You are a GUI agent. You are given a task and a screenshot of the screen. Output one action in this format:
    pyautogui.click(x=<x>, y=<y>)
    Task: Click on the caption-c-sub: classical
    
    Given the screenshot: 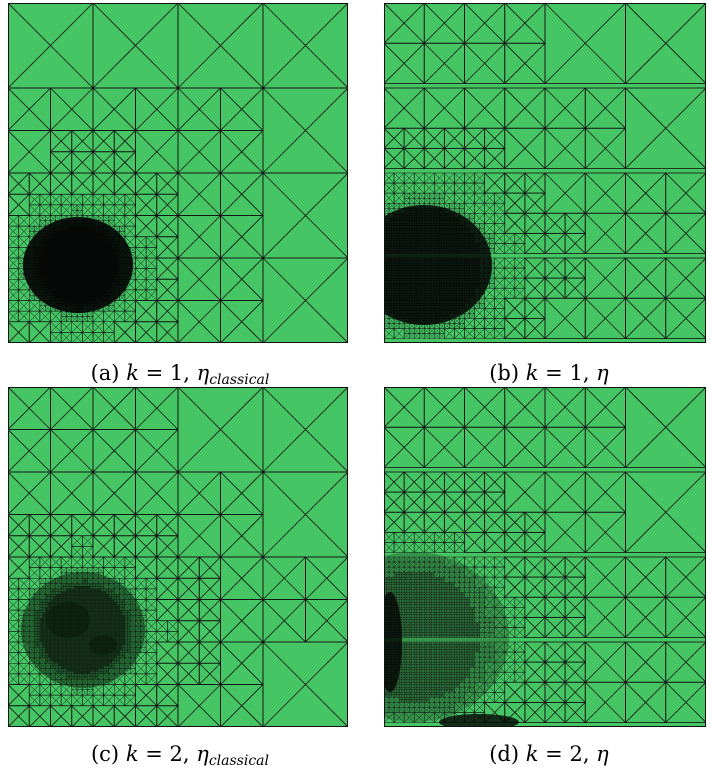 What is the action you would take?
    pyautogui.click(x=239, y=761)
    